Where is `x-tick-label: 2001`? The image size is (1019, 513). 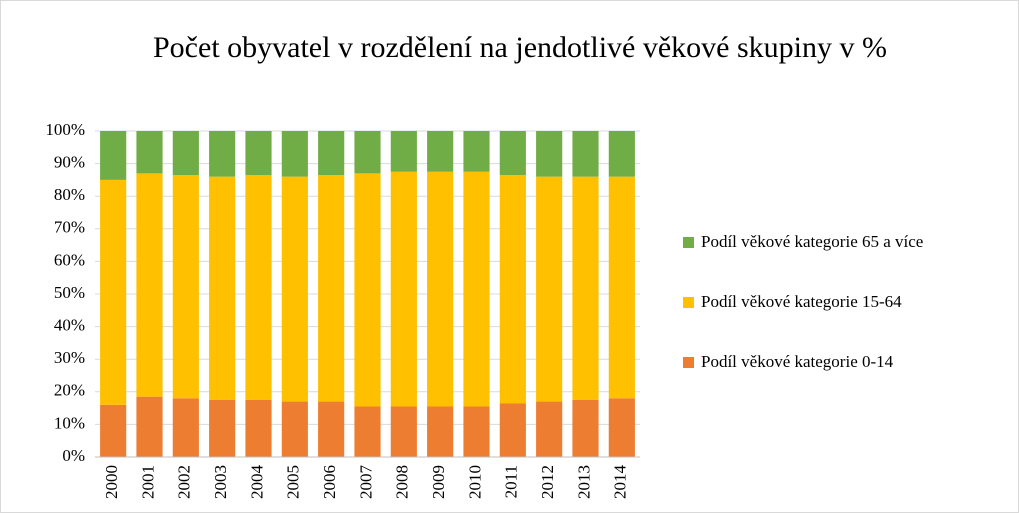
x-tick-label: 2001 is located at coordinates (147, 482).